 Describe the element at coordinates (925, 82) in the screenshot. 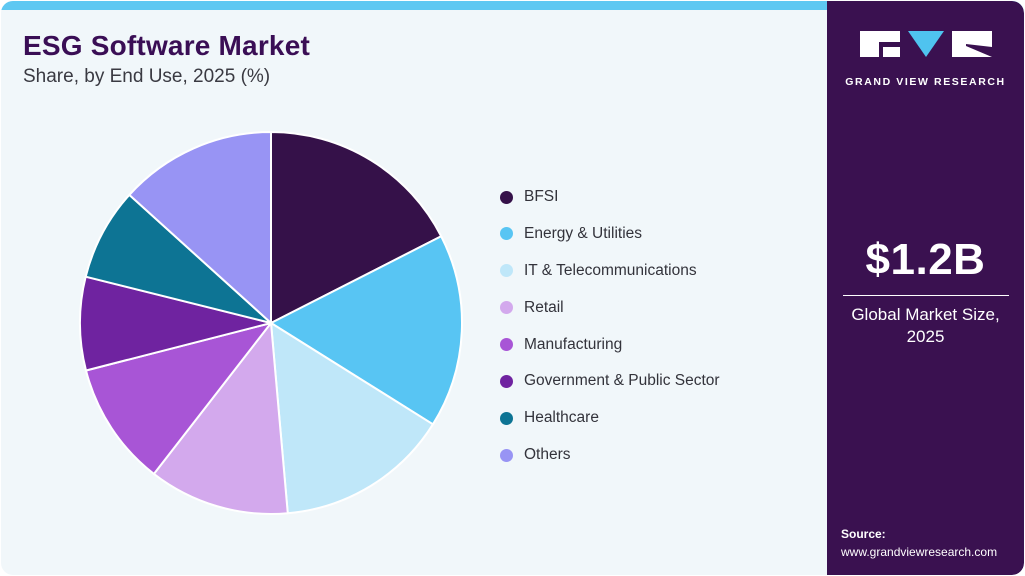

I see `brand-name: GRAND VIEW RESEARCH` at that location.